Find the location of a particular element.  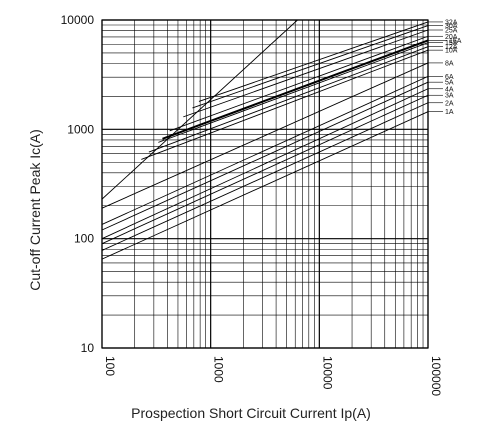

y-tick-label: 10 is located at coordinates (88, 348).